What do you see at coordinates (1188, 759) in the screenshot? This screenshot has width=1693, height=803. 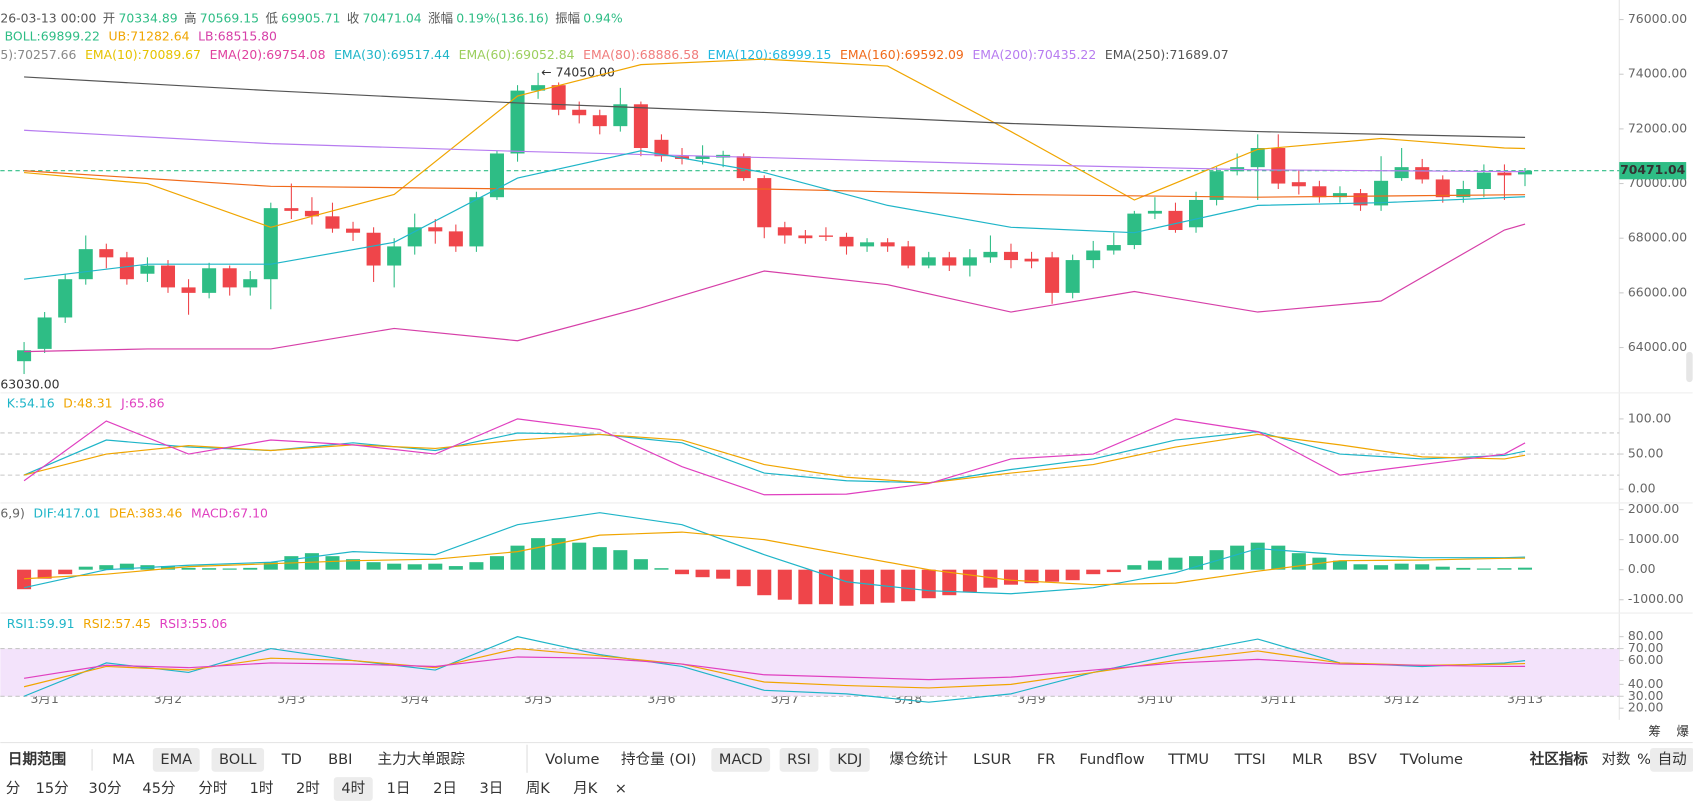 I see `toolbar-button: TTMU` at bounding box center [1188, 759].